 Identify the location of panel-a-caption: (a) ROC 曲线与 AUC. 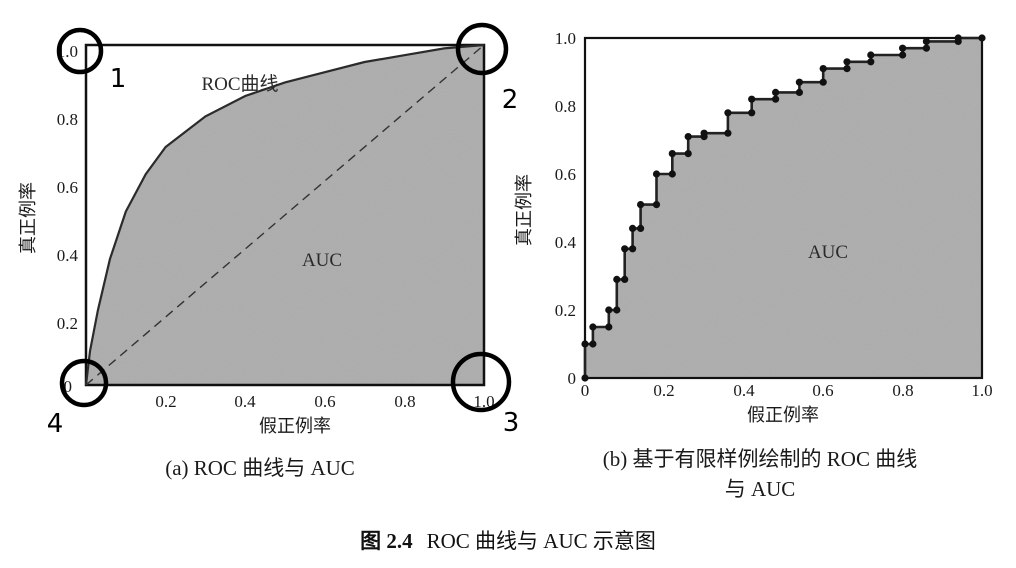
(260, 468).